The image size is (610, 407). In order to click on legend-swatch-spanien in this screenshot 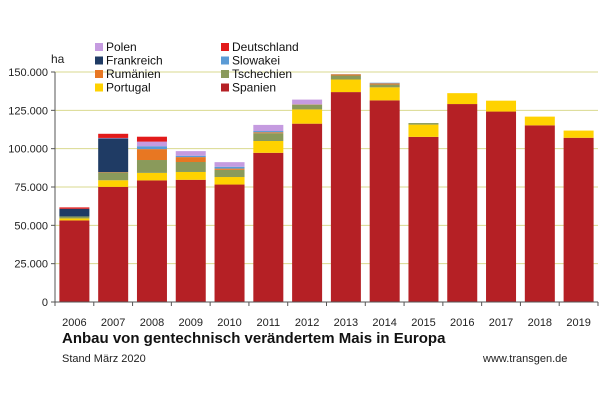, I will do `click(225, 87)`.